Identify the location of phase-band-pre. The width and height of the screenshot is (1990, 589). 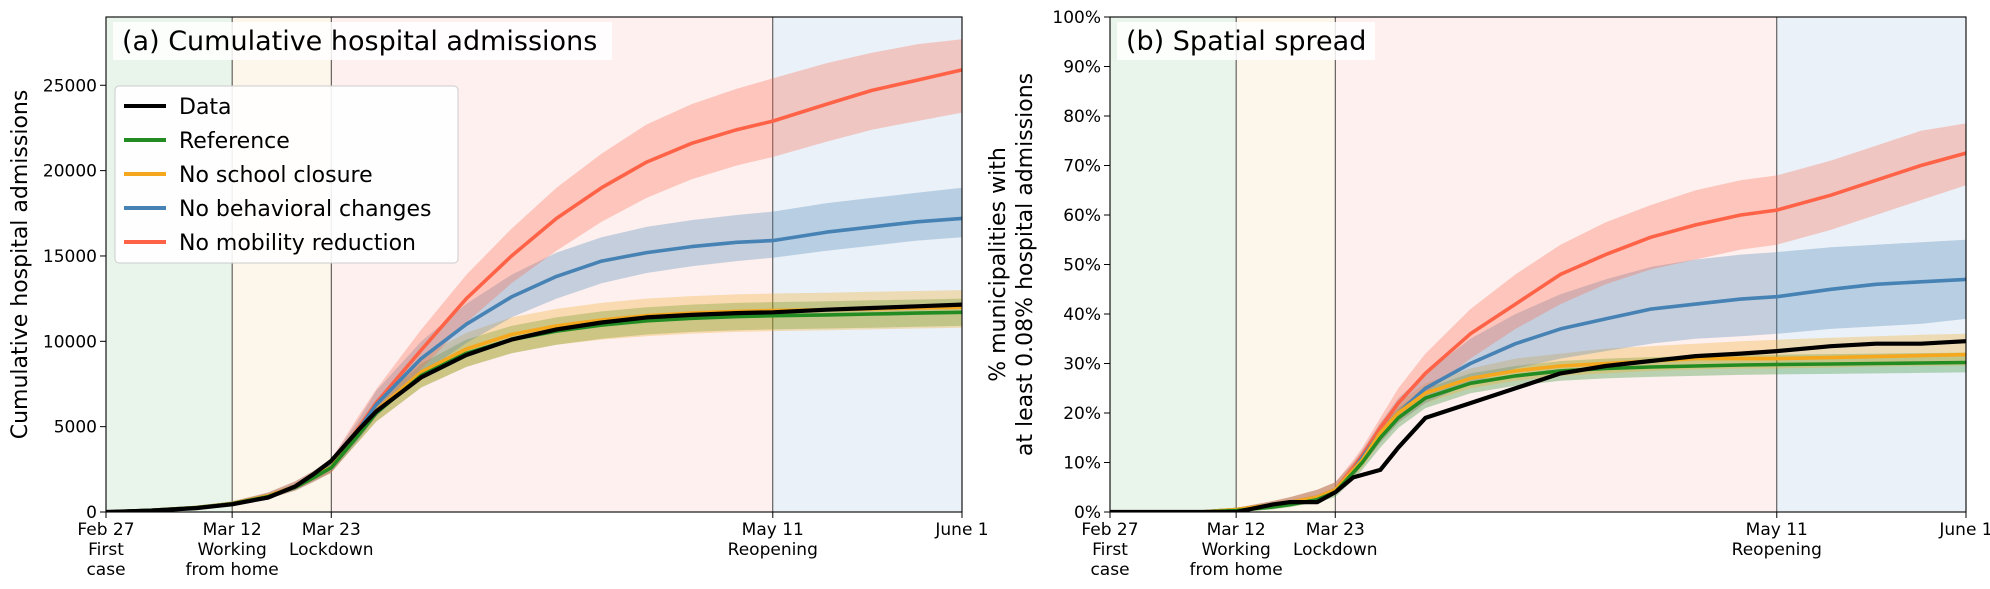
(1173, 264).